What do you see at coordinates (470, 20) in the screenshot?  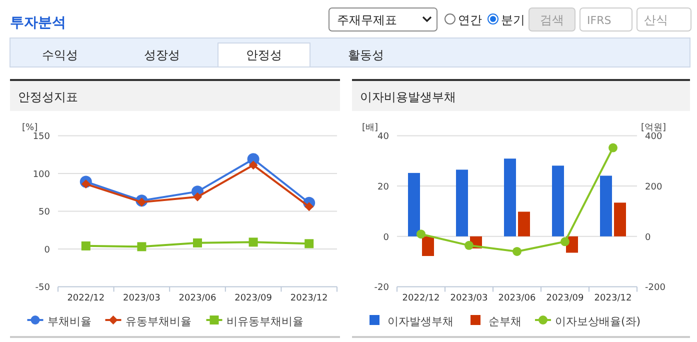 I see `text: 연간` at bounding box center [470, 20].